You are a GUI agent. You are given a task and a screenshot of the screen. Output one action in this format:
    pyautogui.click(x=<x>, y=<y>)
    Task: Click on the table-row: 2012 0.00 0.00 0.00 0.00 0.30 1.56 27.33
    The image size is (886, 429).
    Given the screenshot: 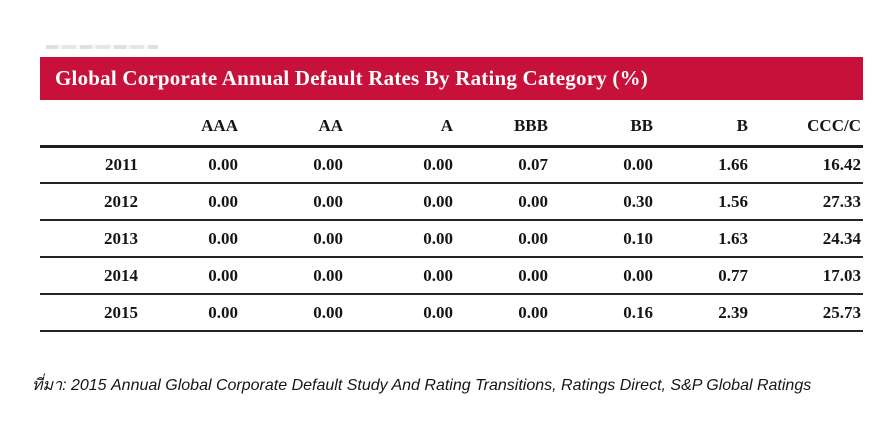 What is the action you would take?
    pyautogui.click(x=451, y=202)
    